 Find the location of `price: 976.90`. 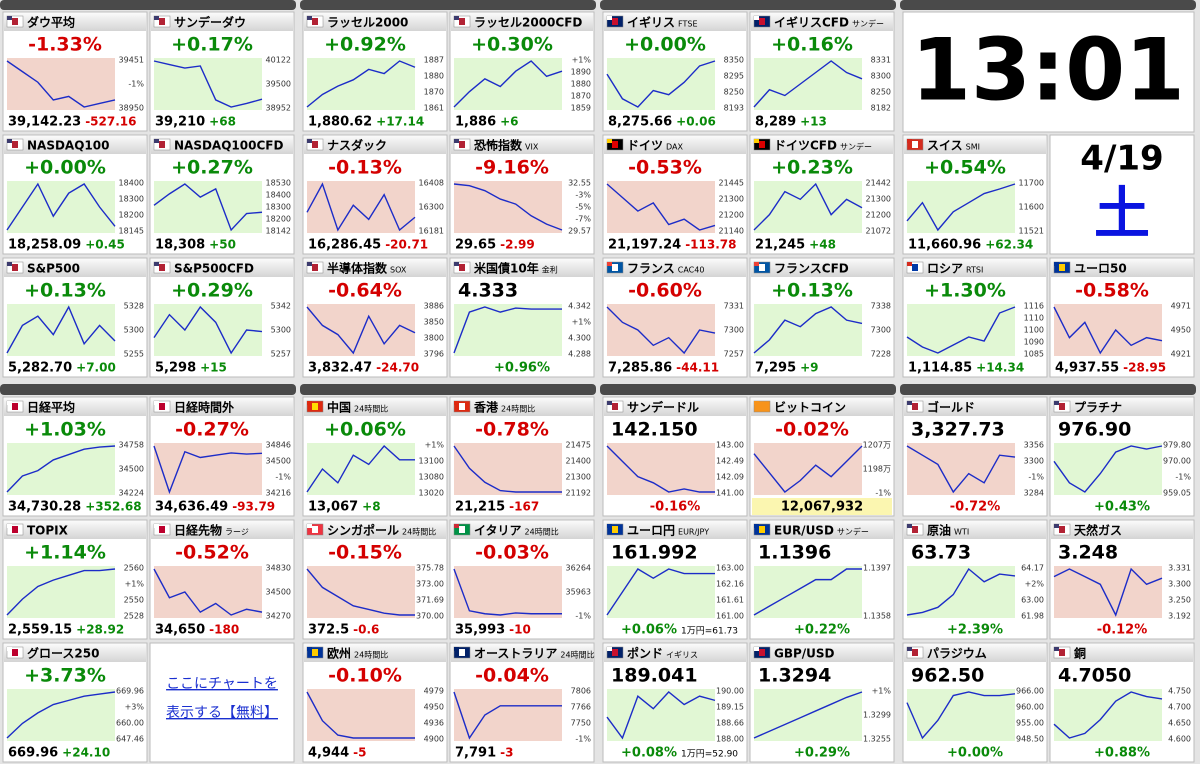

price: 976.90 is located at coordinates (1094, 430).